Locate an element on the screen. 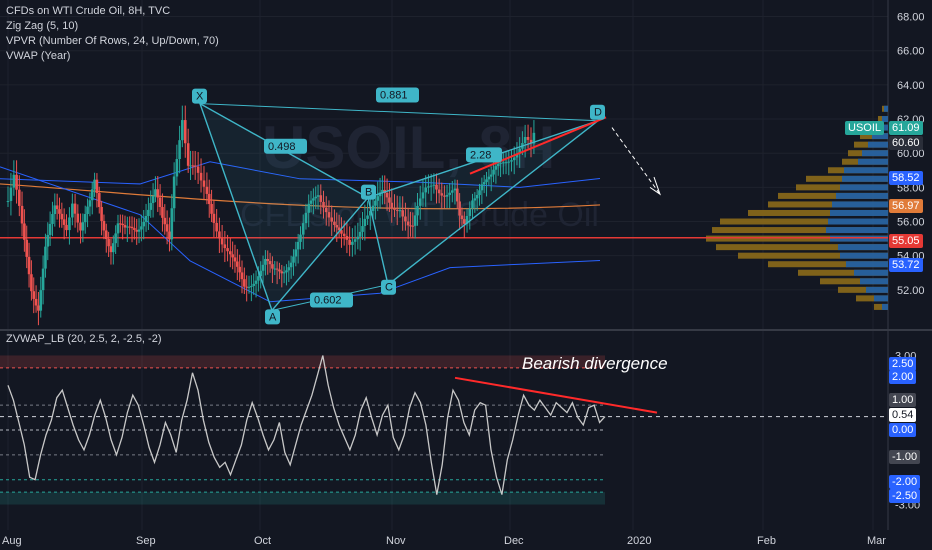 This screenshot has width=932, height=550. point-a: A is located at coordinates (273, 317).